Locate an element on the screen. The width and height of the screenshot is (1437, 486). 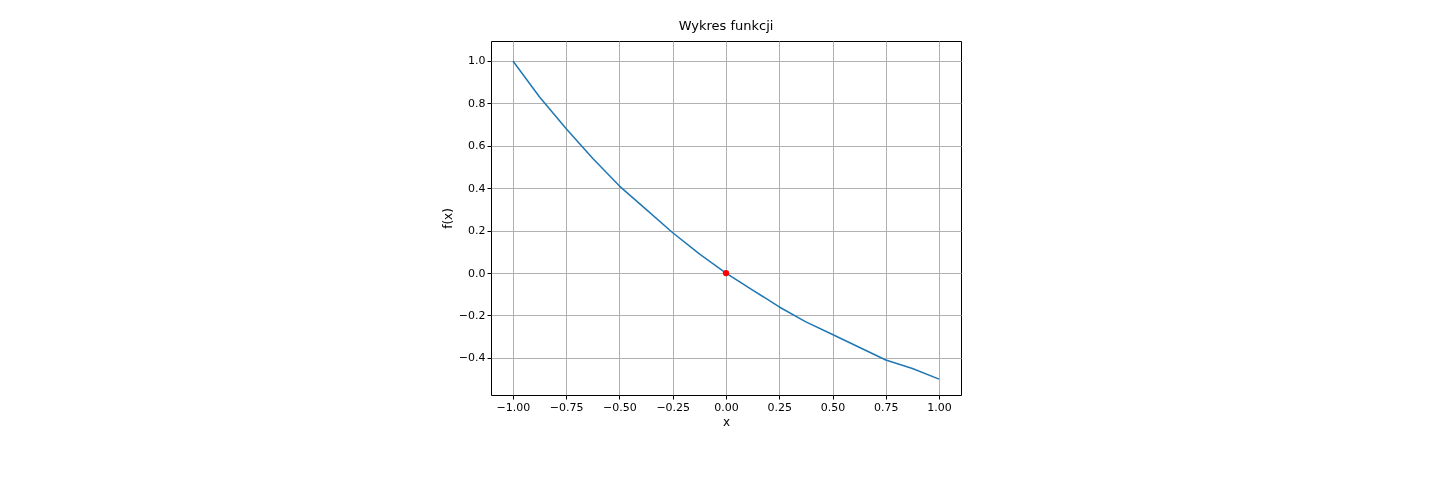
x-axis-title: x is located at coordinates (726, 421).